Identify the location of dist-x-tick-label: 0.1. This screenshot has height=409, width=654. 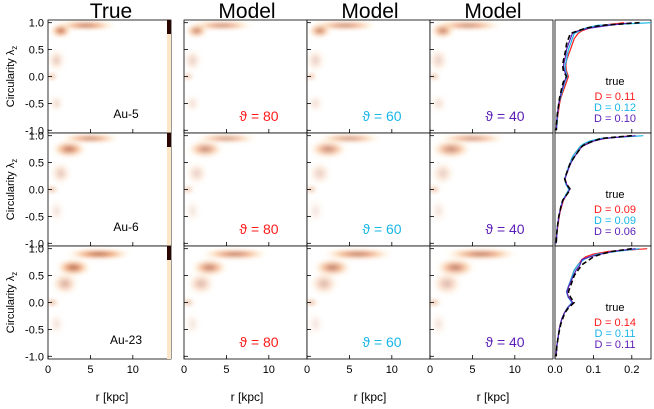
(593, 370).